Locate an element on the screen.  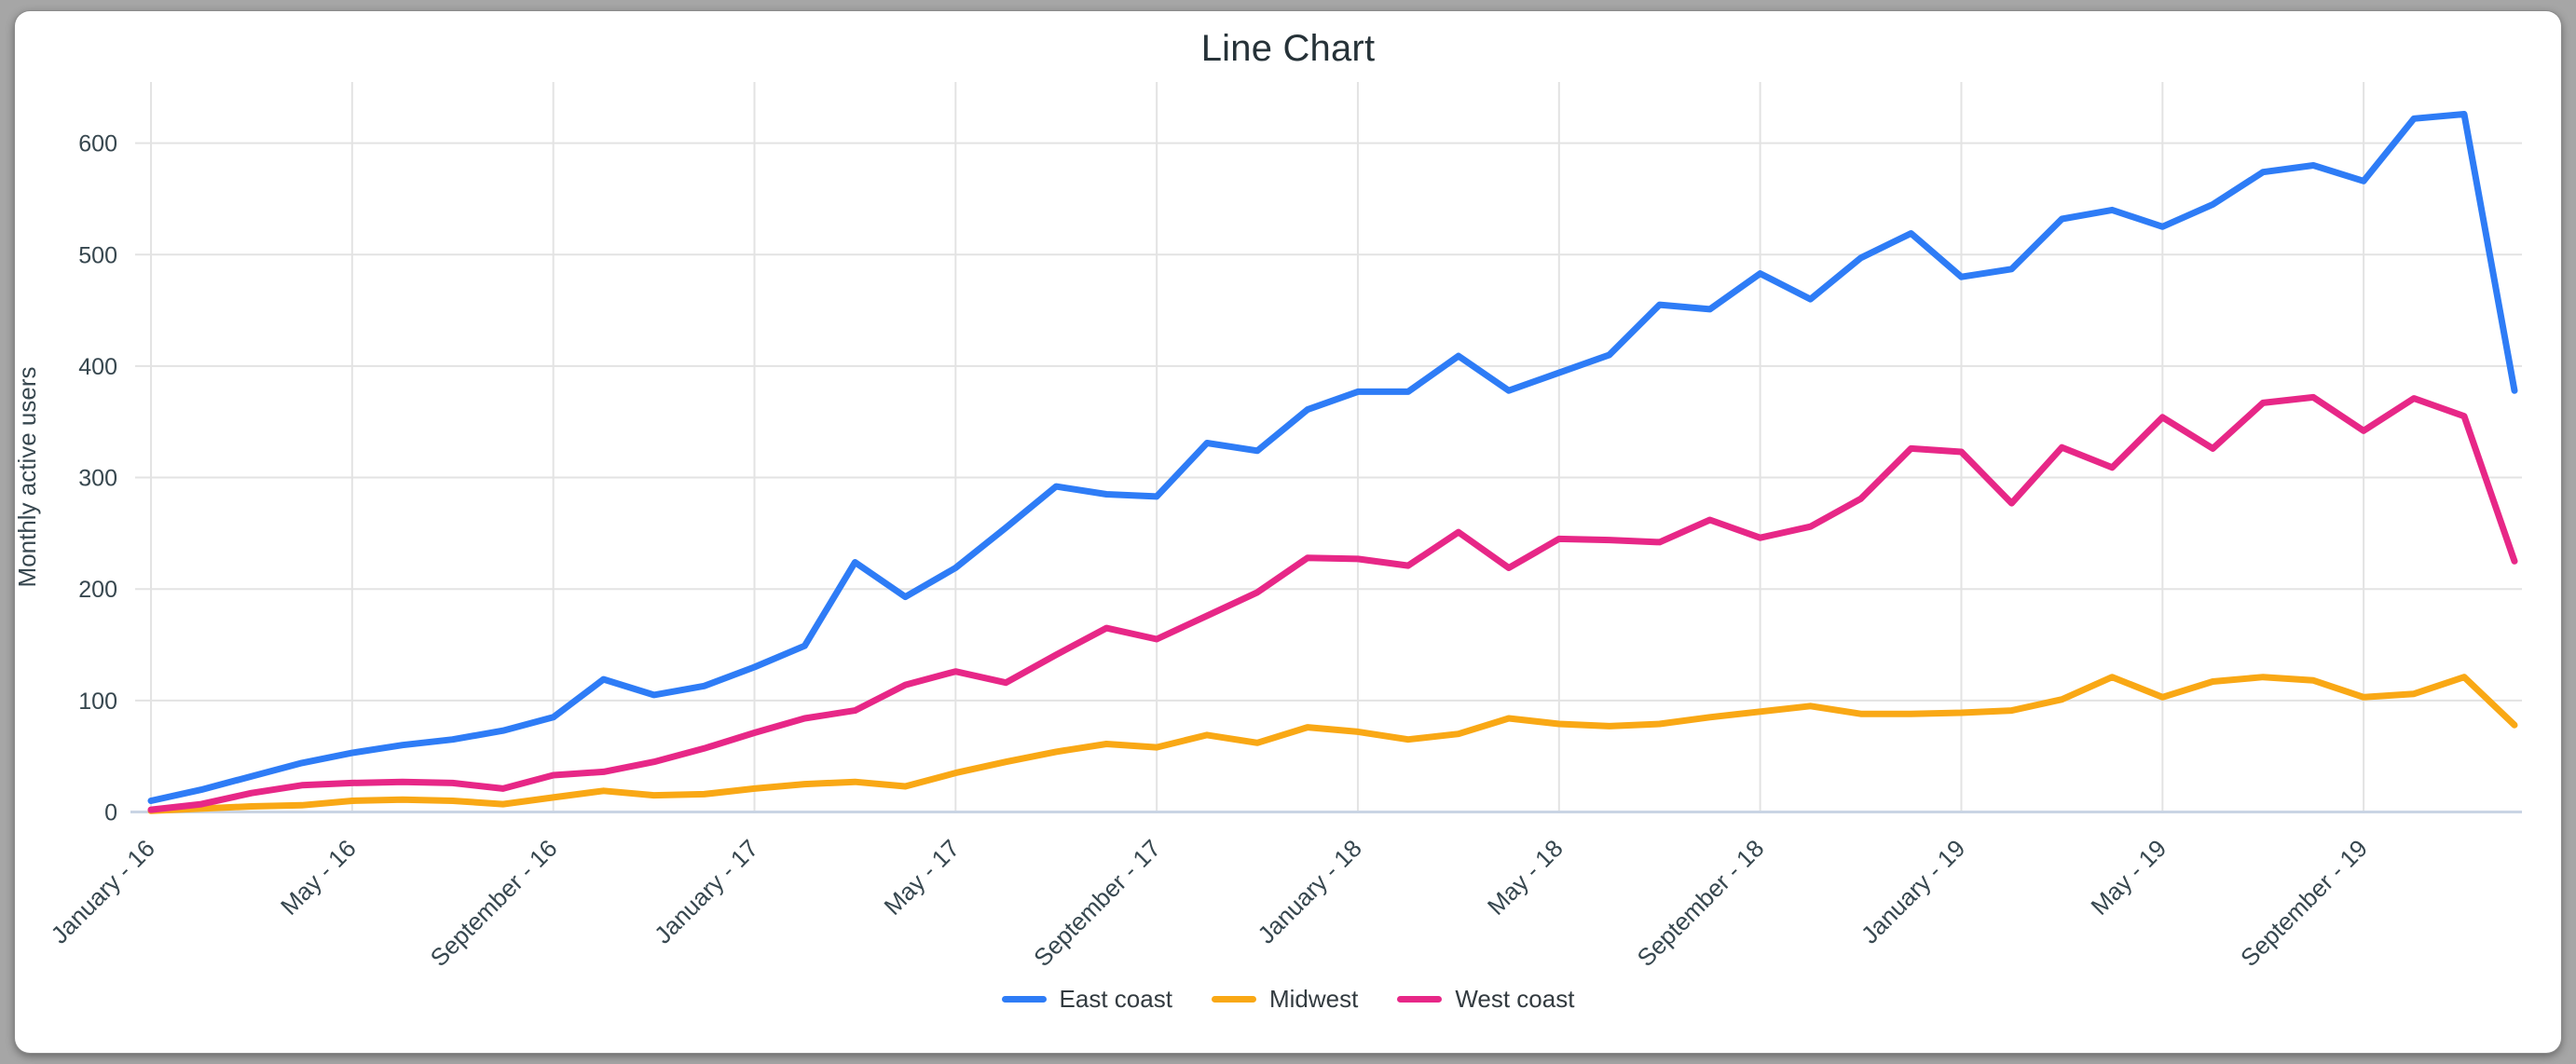
x-tick-label: May - 17 is located at coordinates (921, 877).